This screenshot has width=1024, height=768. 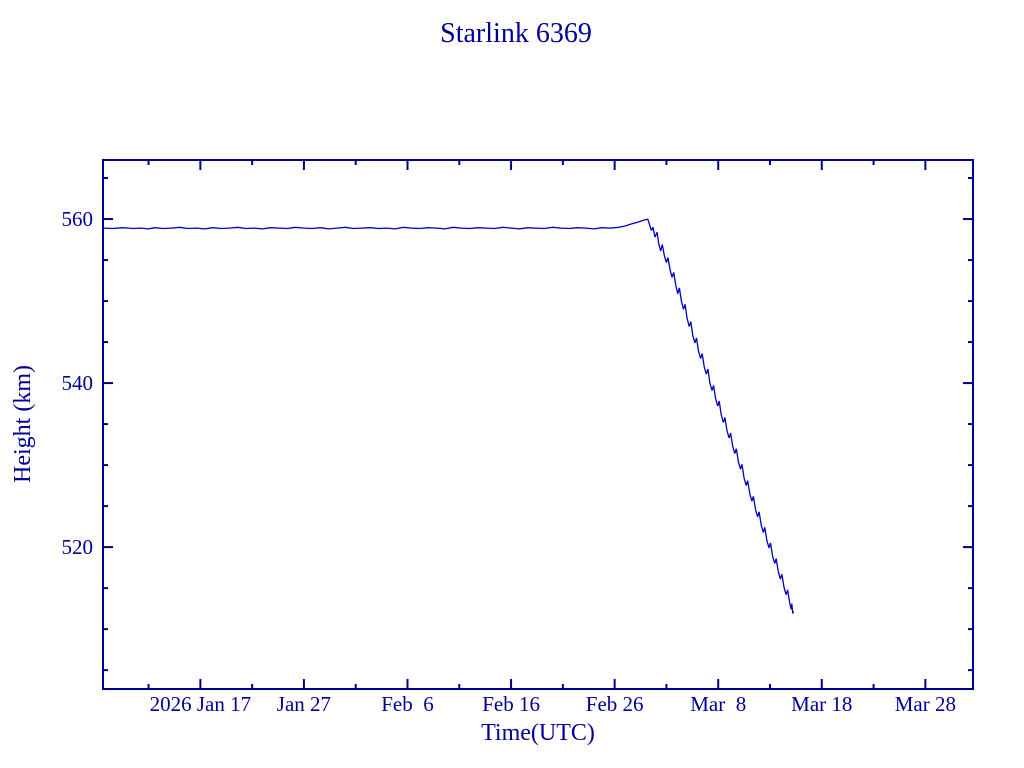 What do you see at coordinates (23, 424) in the screenshot?
I see `y-axis-label: Height (km)` at bounding box center [23, 424].